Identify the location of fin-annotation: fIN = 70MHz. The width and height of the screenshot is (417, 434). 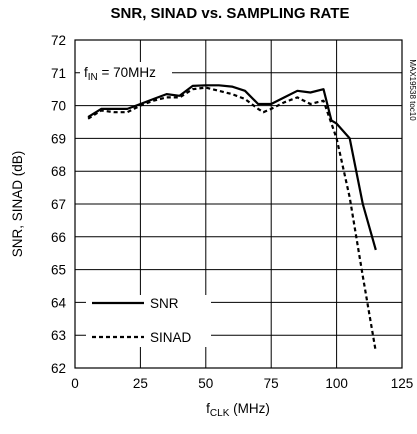
(120, 74).